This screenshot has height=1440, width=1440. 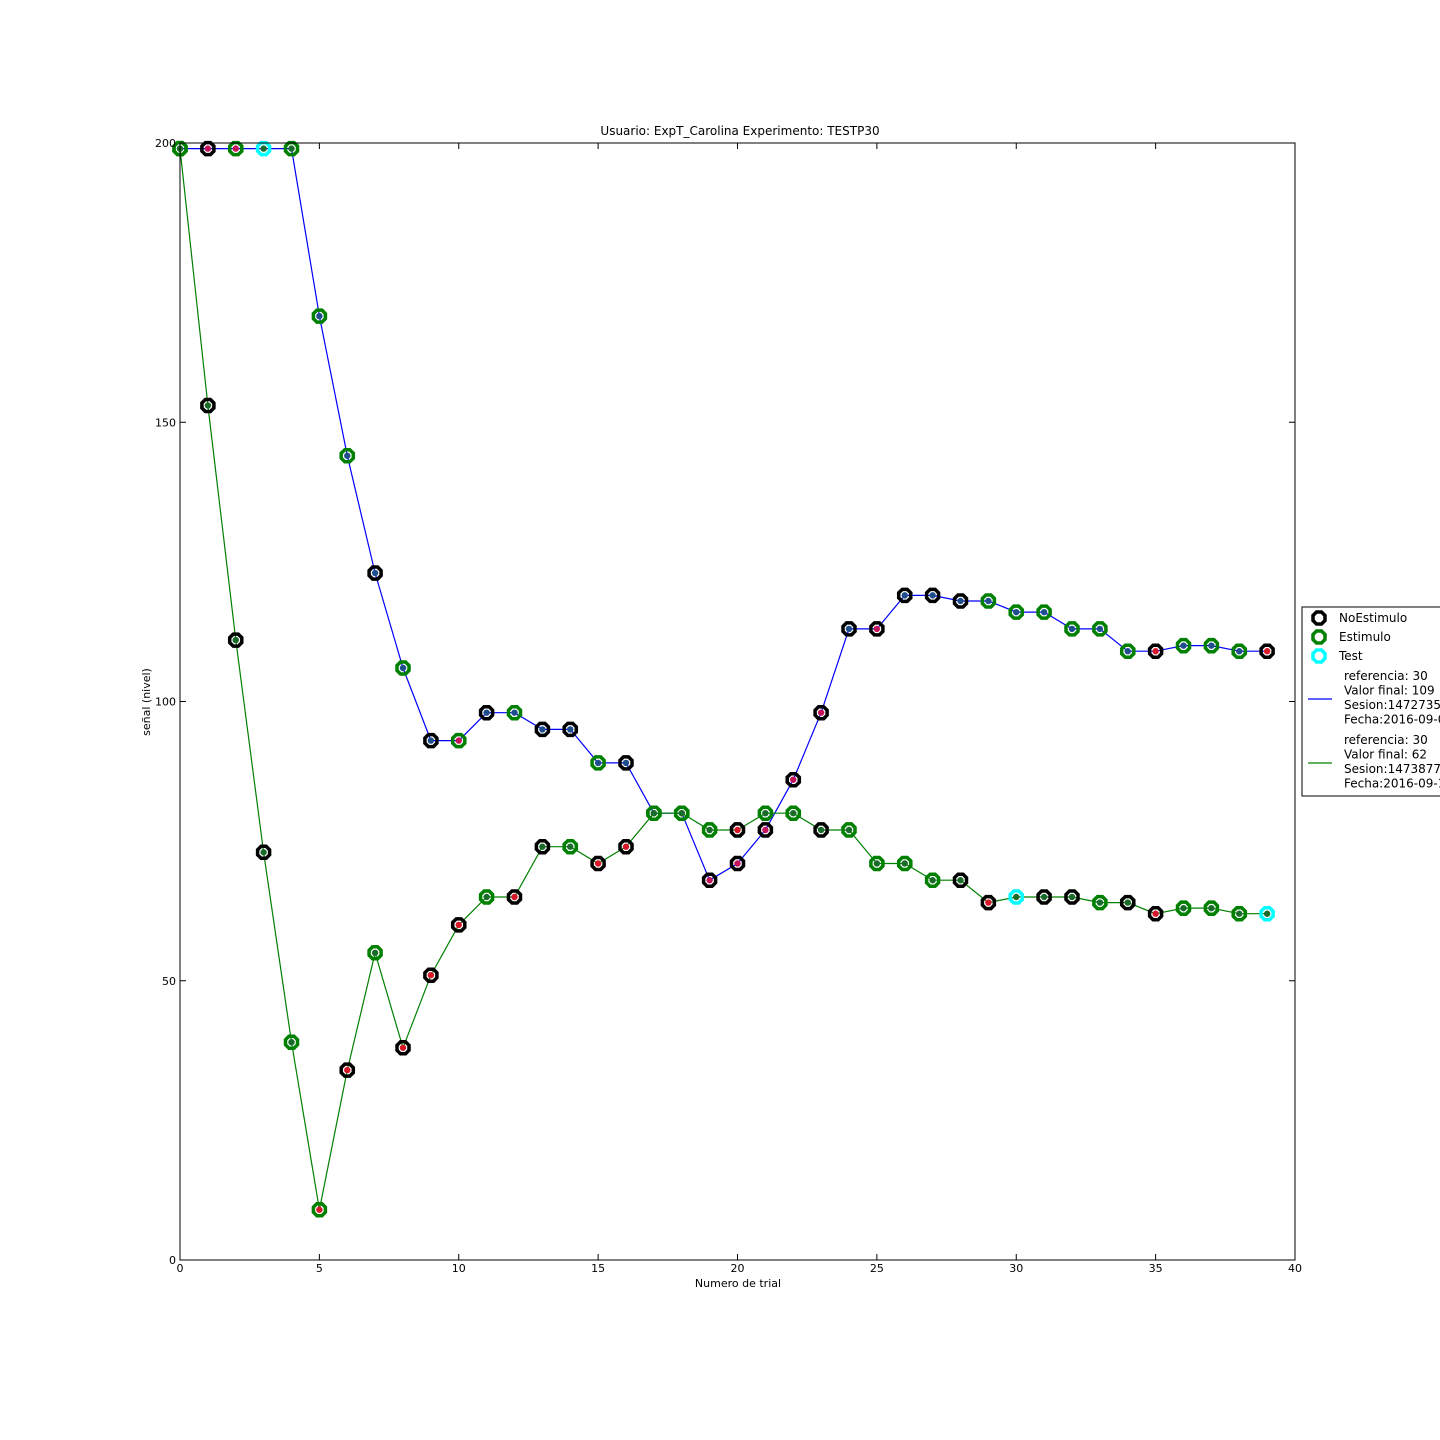 I want to click on response-dot-s2-t2, so click(x=235, y=640).